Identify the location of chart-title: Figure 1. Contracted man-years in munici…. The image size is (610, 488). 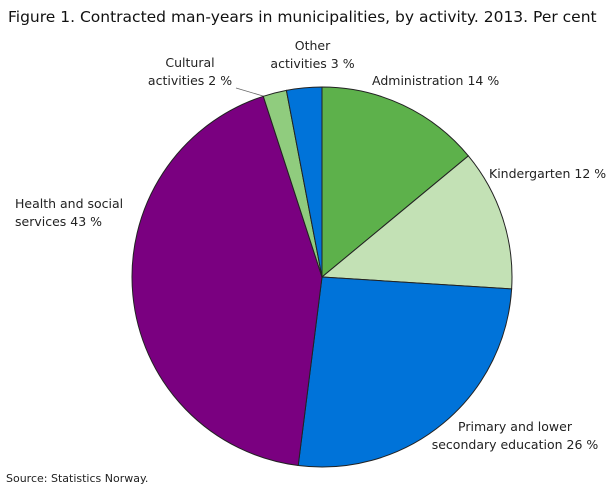
(302, 17).